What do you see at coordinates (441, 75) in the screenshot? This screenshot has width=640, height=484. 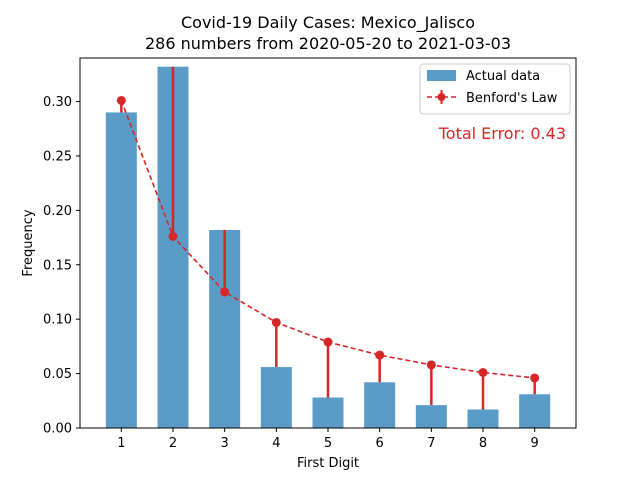 I see `legend-swatch-actual` at bounding box center [441, 75].